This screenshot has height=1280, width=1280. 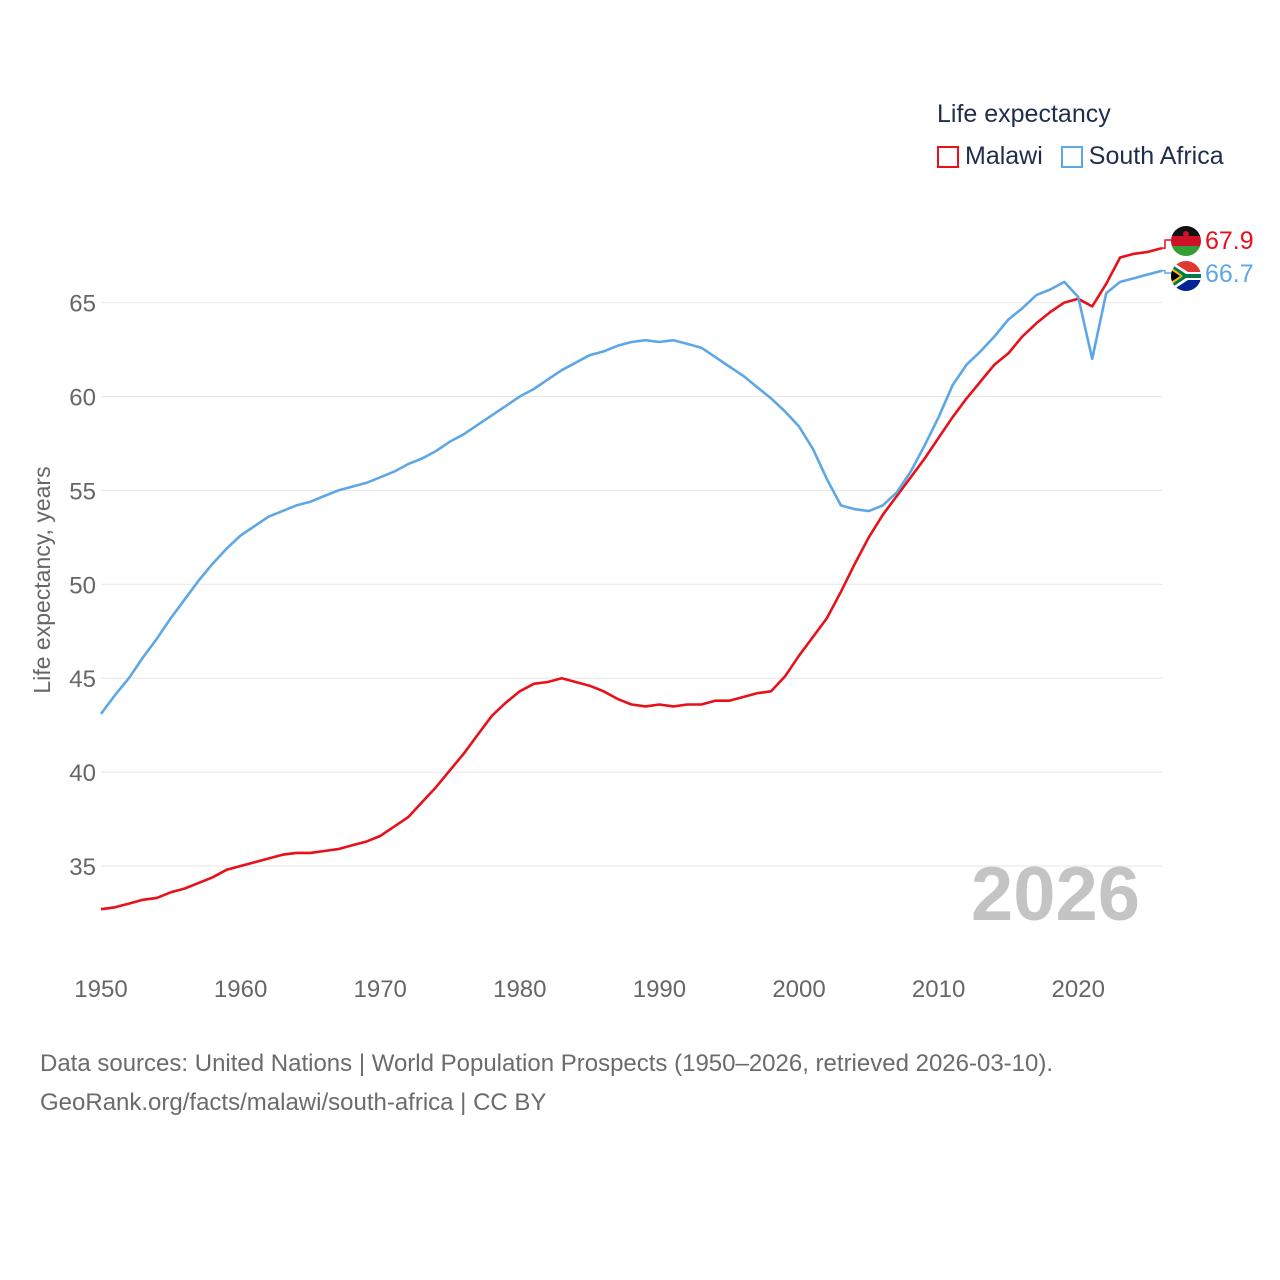 What do you see at coordinates (82, 679) in the screenshot?
I see `y-tick-label: 45` at bounding box center [82, 679].